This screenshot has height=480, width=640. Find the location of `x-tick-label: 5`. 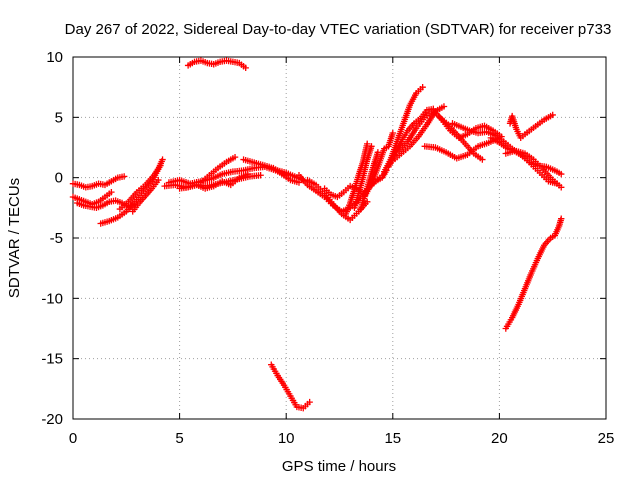

x-tick-label: 5 is located at coordinates (179, 438).